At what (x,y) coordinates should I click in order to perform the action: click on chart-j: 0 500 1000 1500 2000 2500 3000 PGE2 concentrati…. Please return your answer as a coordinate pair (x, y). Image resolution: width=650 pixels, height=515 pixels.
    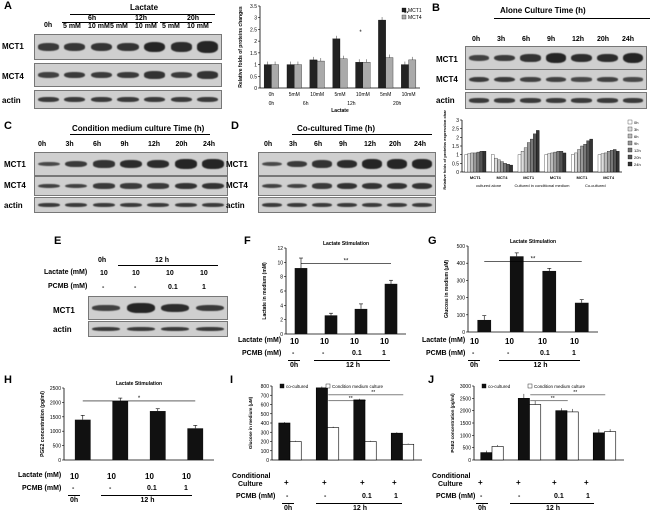
    Looking at the image, I should click on (537, 423).